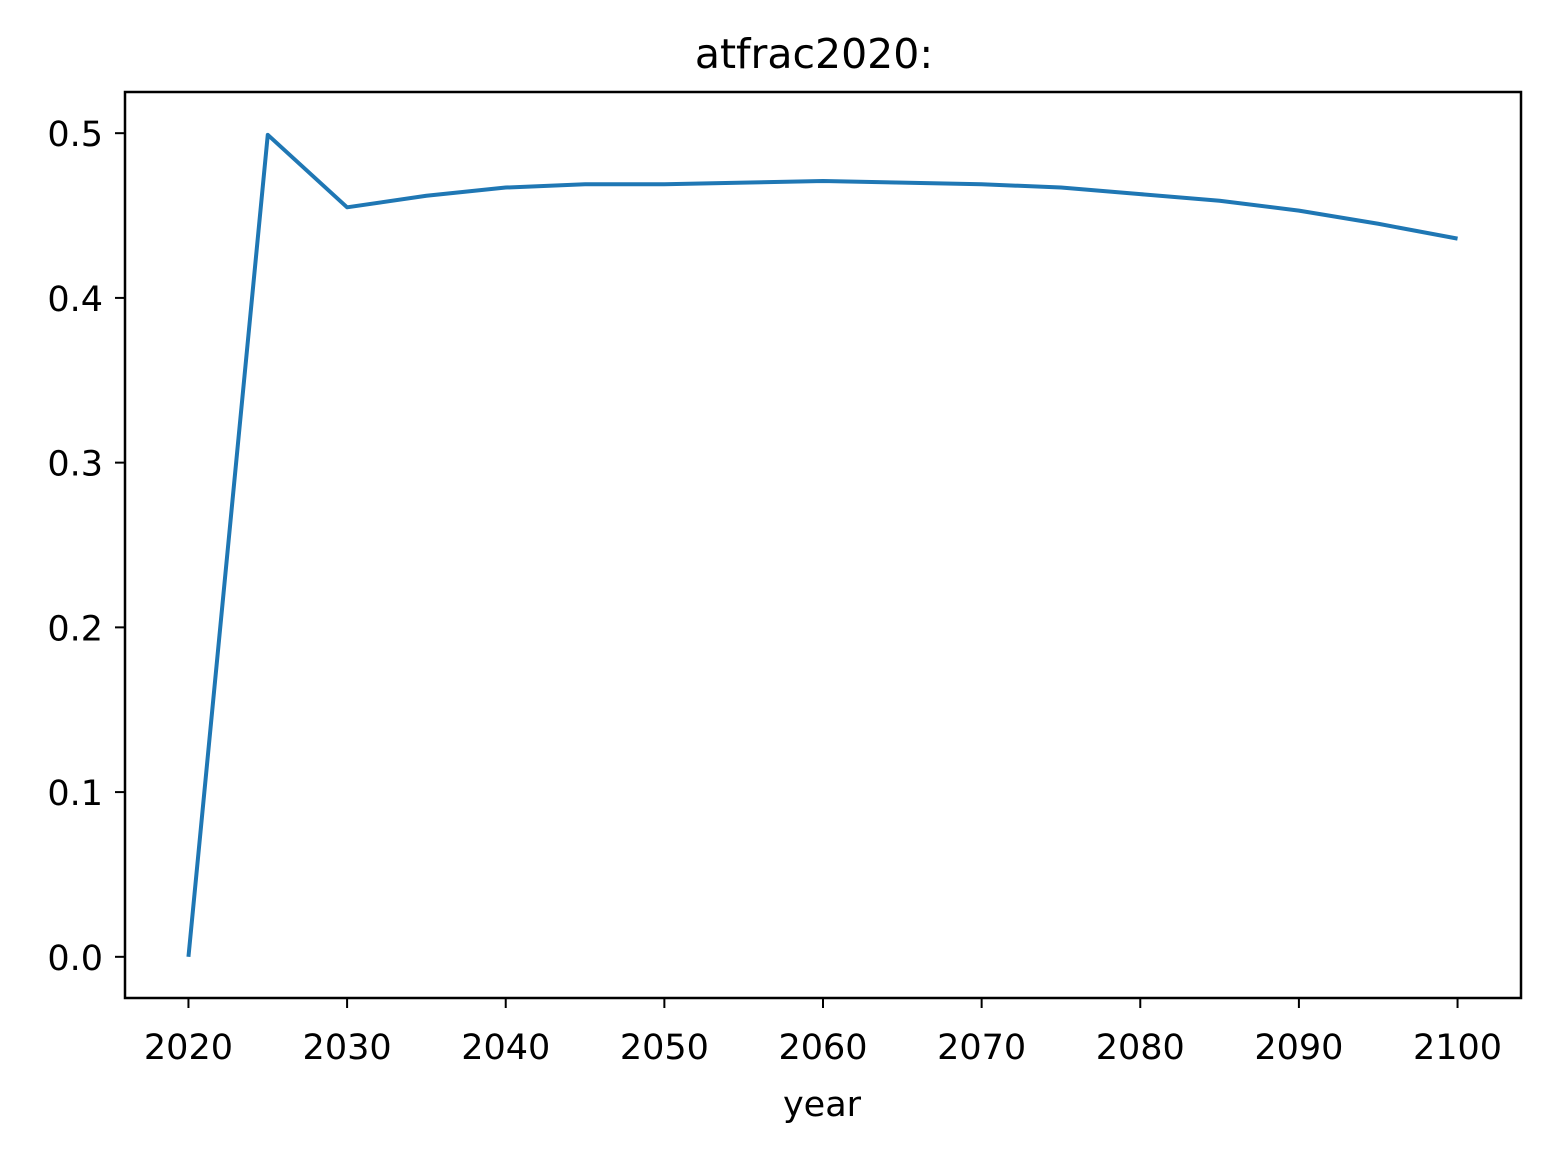 The height and width of the screenshot is (1154, 1550). Describe the element at coordinates (75, 465) in the screenshot. I see `y-tick-label: 0.3` at that location.